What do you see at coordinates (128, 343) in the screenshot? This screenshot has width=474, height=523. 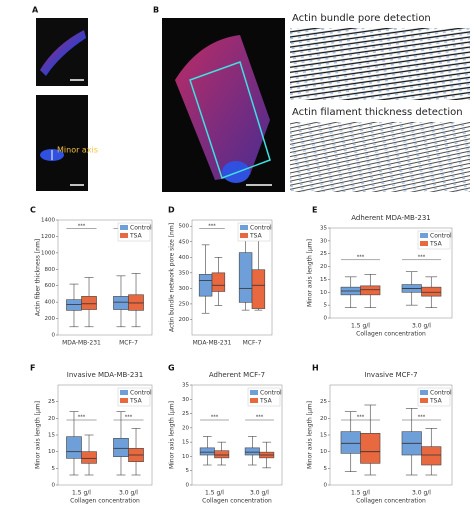 I see `x-tick-label: MCF-7` at bounding box center [128, 343].